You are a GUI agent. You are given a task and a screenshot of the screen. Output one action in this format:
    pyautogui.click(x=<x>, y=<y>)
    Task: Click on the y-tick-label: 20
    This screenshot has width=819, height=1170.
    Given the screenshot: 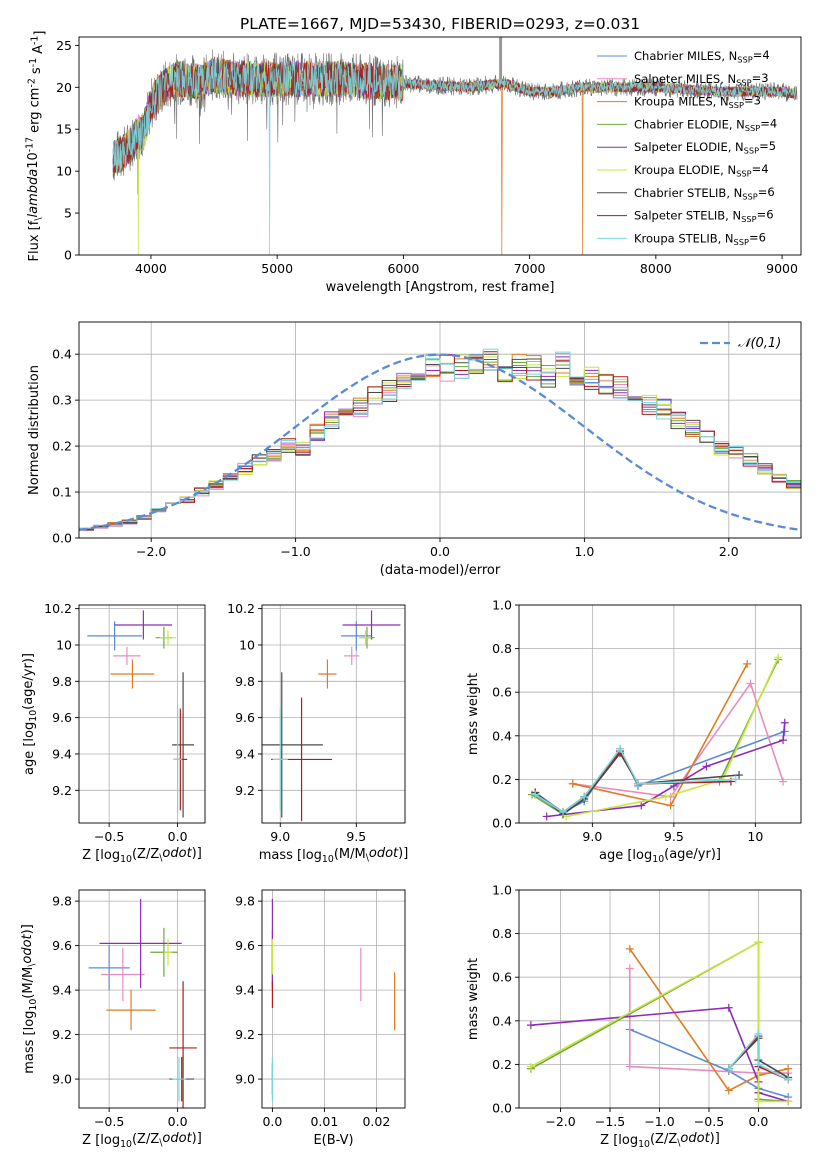 What is the action you would take?
    pyautogui.click(x=64, y=87)
    